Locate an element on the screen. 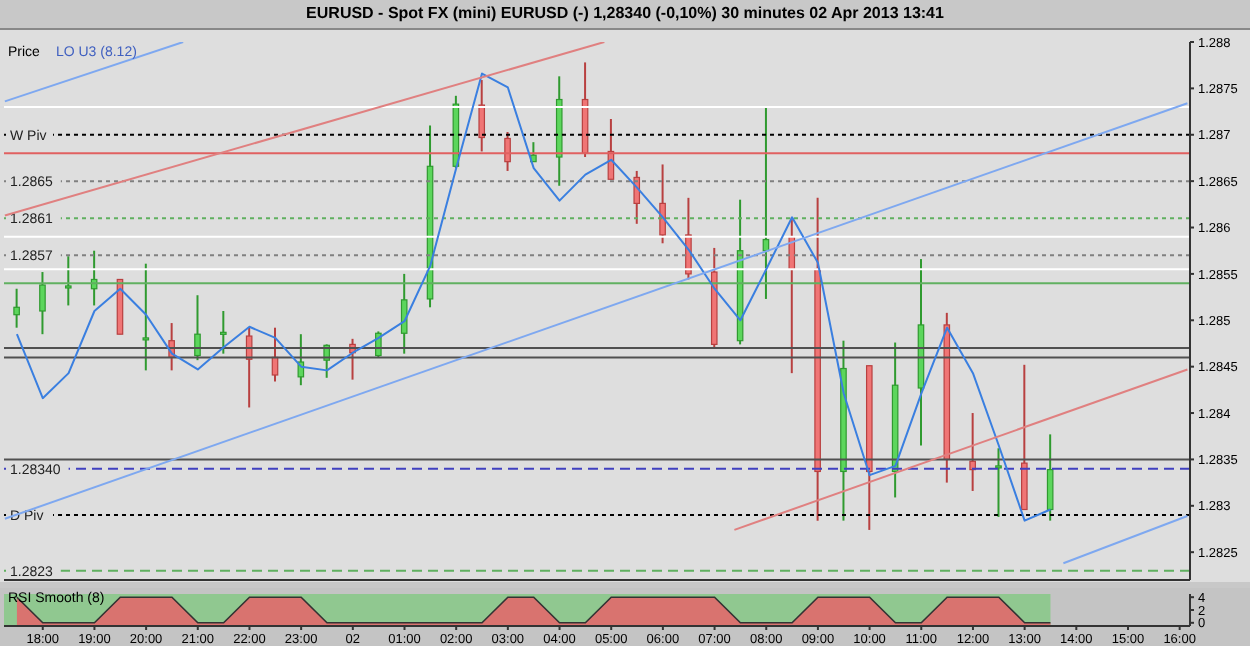  chart-title: EURUSD - Spot FX (mini) EURUSD (-) 1,28340 (-0,10%) 30 minutes 02 Apr 2013 13:41 is located at coordinates (625, 15).